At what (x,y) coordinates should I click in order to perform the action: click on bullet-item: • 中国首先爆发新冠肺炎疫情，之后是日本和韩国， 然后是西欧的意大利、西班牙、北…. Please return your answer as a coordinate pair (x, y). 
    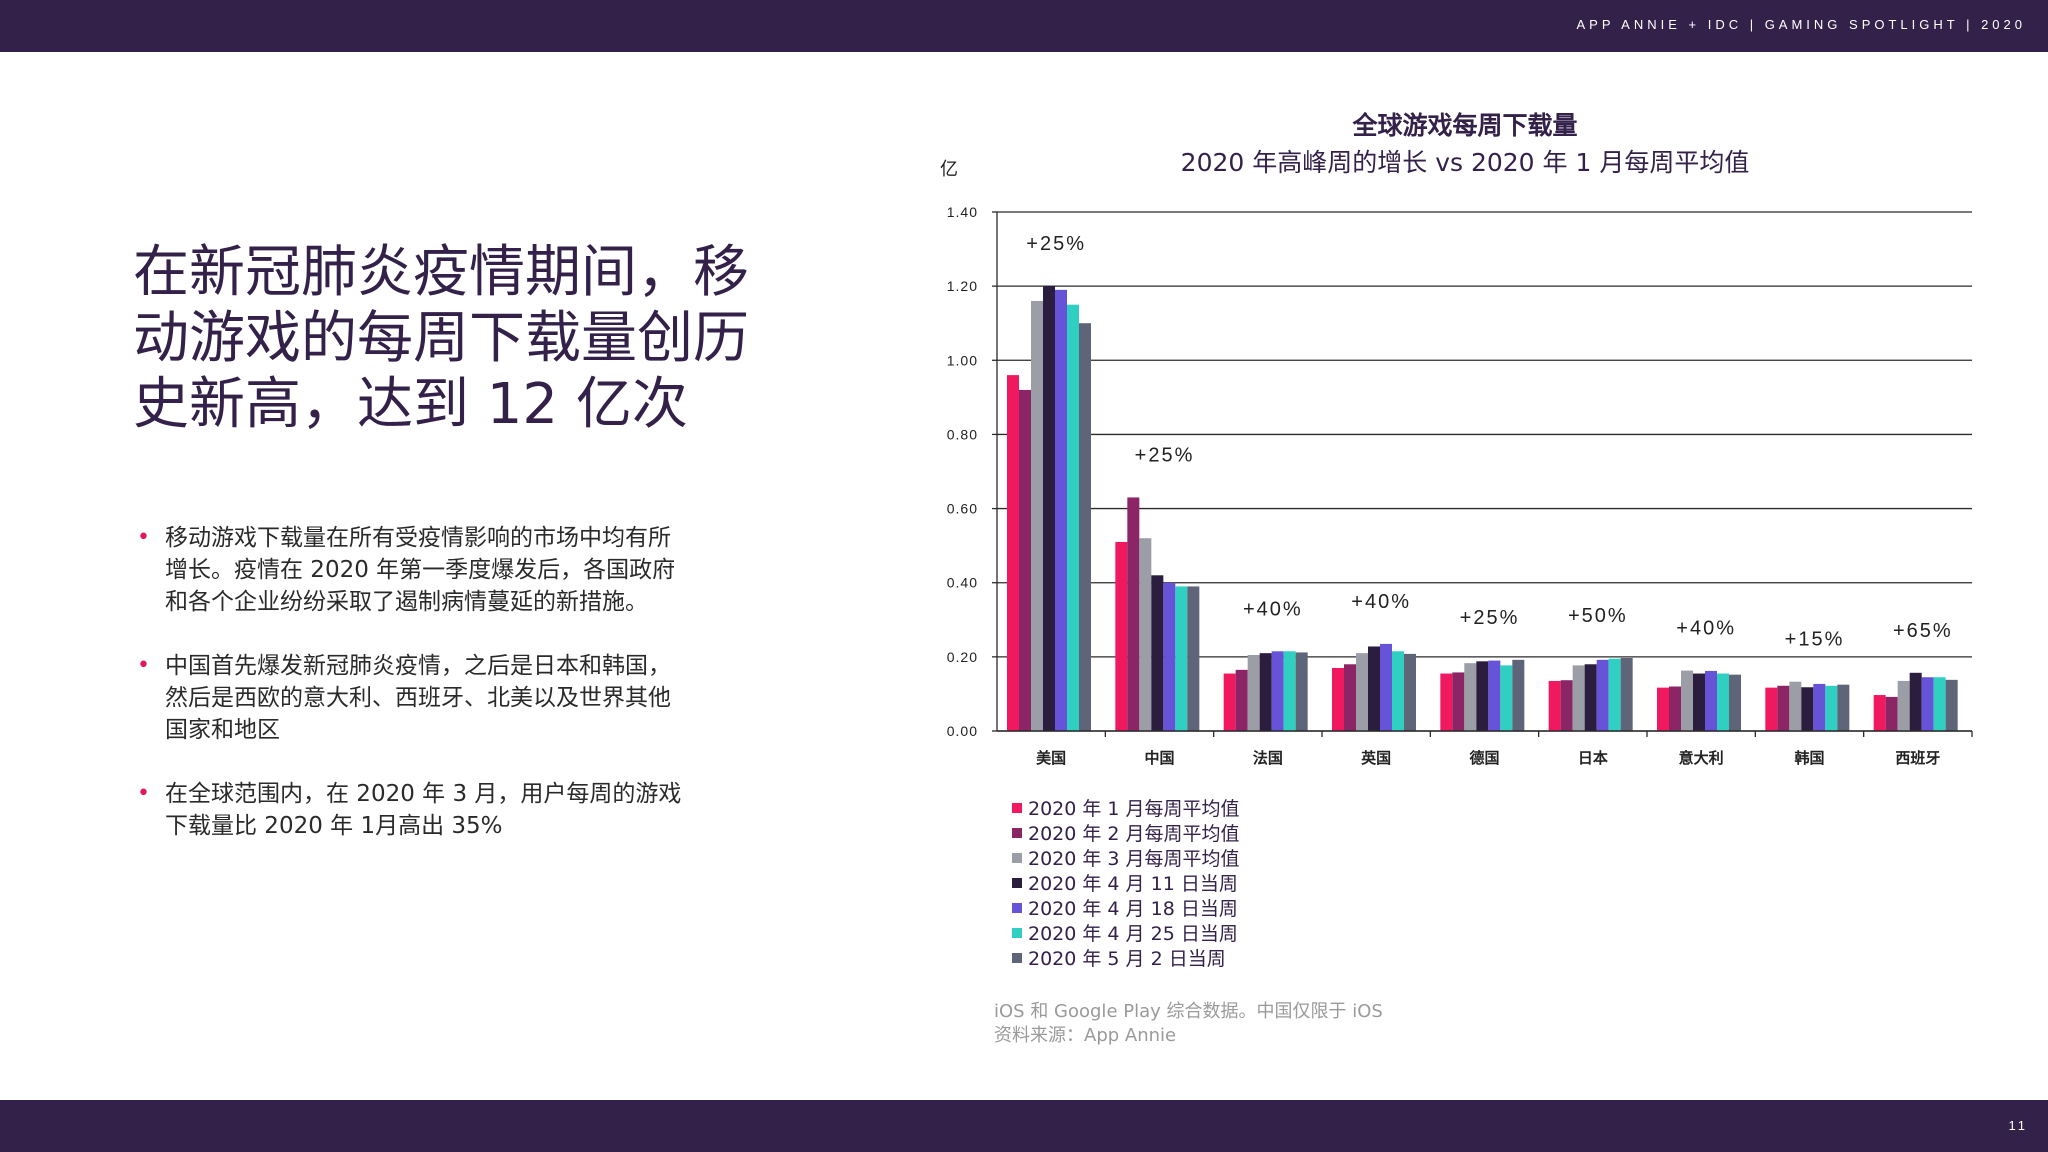
    Looking at the image, I should click on (435, 698).